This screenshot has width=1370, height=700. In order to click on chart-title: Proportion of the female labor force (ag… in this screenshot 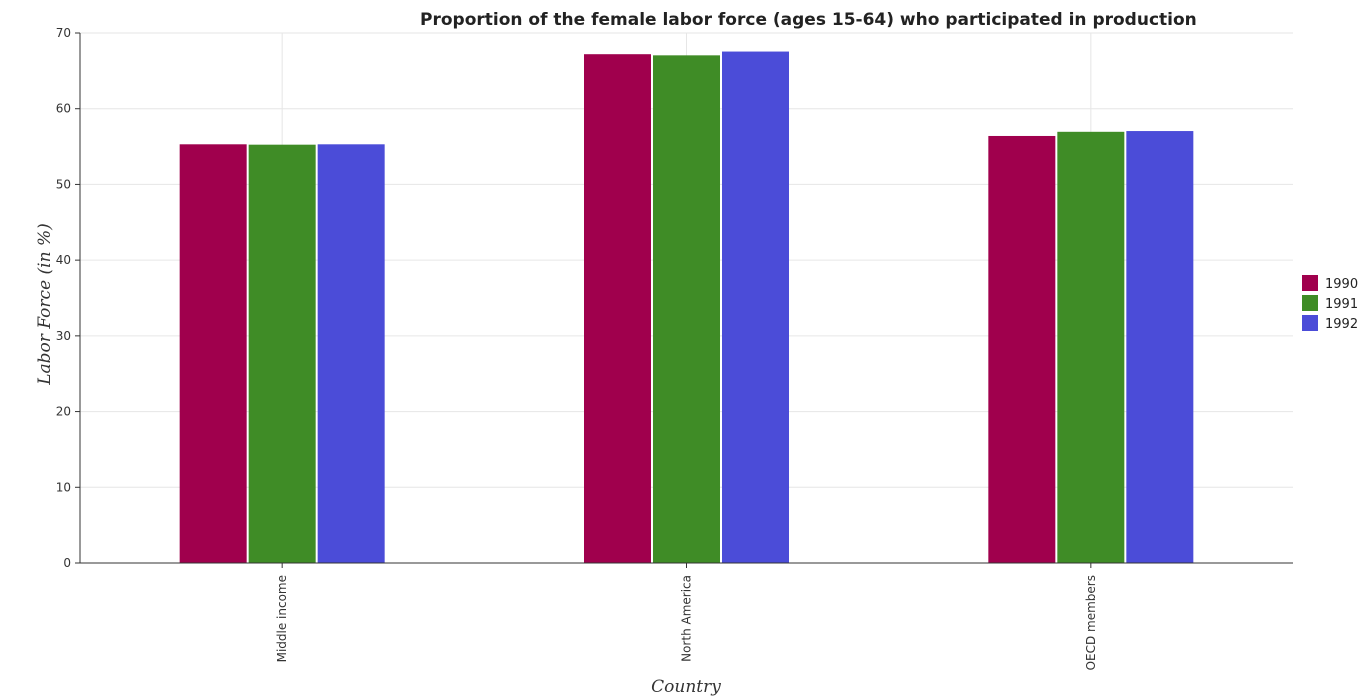, I will do `click(808, 20)`.